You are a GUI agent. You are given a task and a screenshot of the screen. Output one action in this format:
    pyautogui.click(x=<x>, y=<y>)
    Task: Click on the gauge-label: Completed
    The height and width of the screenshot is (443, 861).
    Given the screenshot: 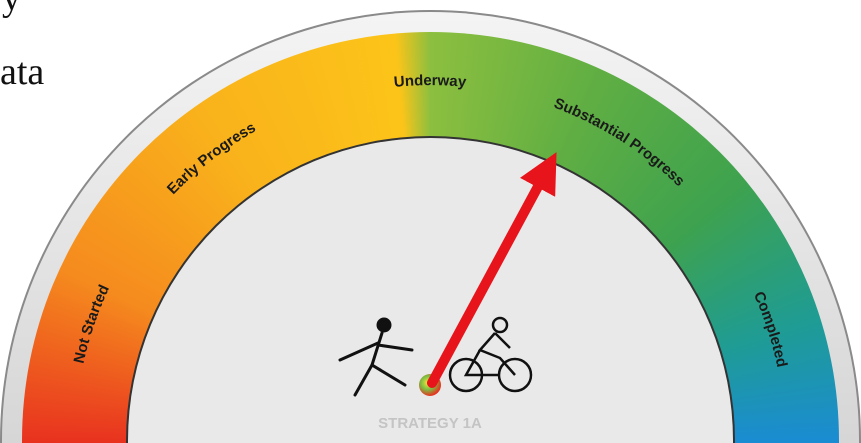 What is the action you would take?
    pyautogui.click(x=770, y=329)
    